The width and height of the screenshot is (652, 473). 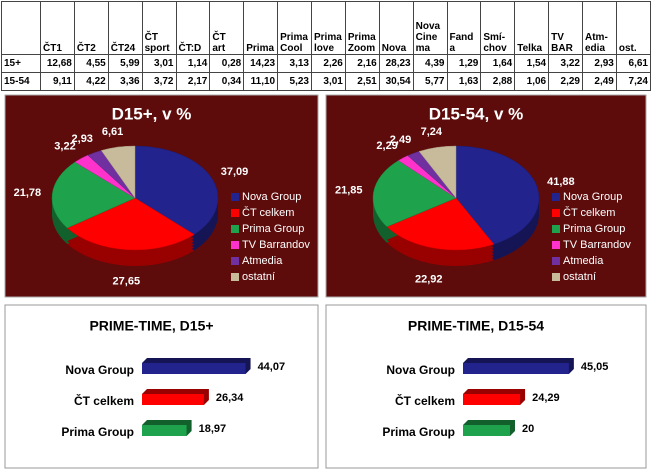 What do you see at coordinates (82, 139) in the screenshot?
I see `data-label: 2,93` at bounding box center [82, 139].